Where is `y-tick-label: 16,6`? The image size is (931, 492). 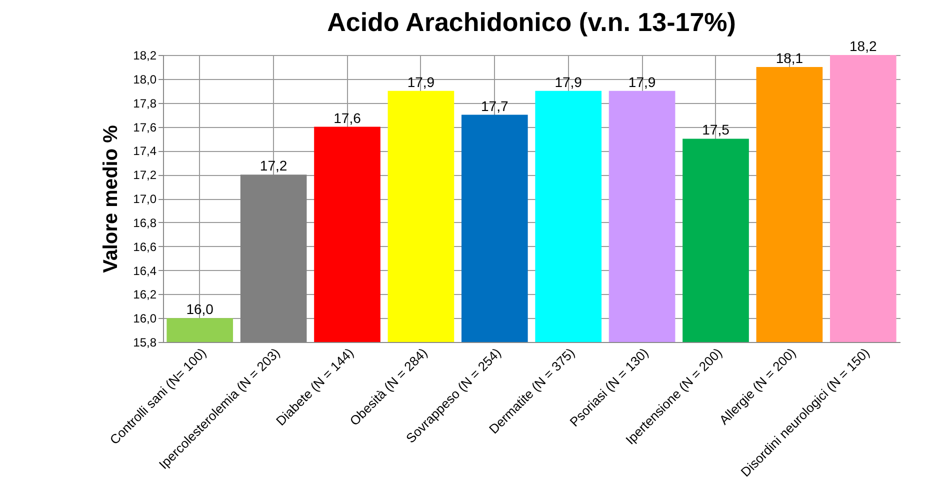
y-tick-label: 16,6 is located at coordinates (145, 247).